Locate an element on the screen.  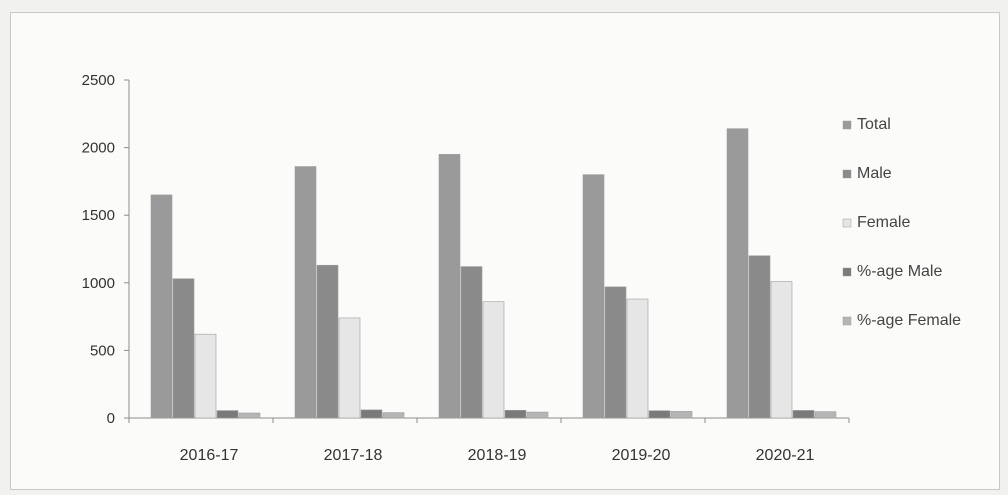
y-tick-labels: 0 500 1000 1500 2000 2500 is located at coordinates (105, 249).